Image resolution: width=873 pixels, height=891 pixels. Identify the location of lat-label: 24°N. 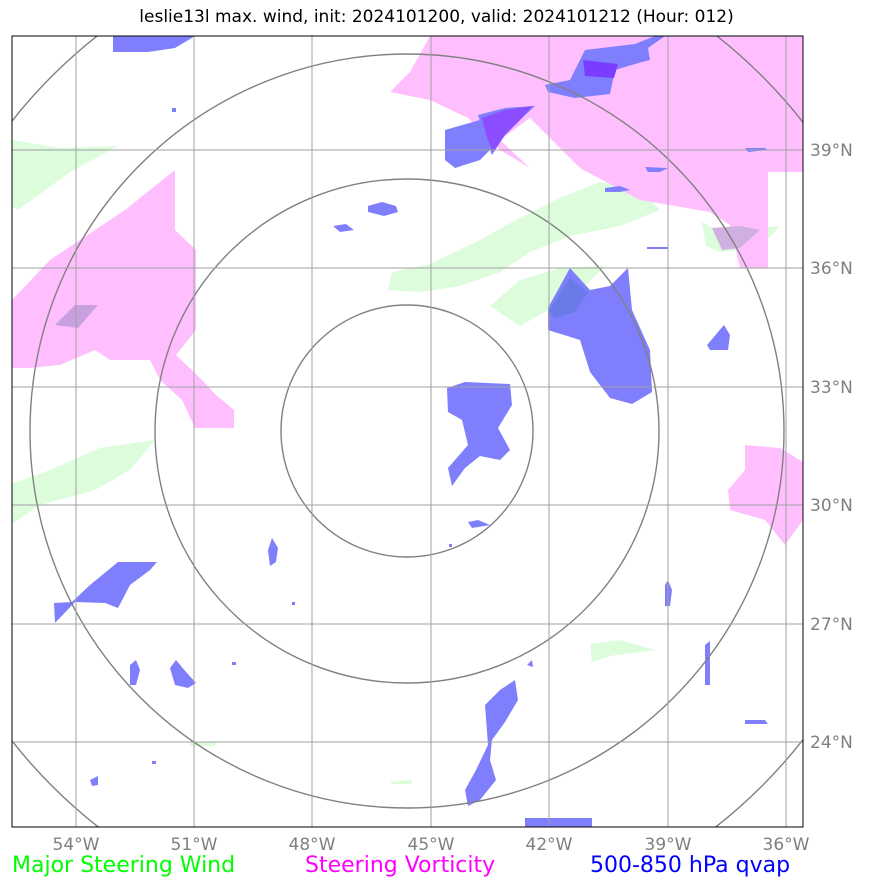
(831, 743).